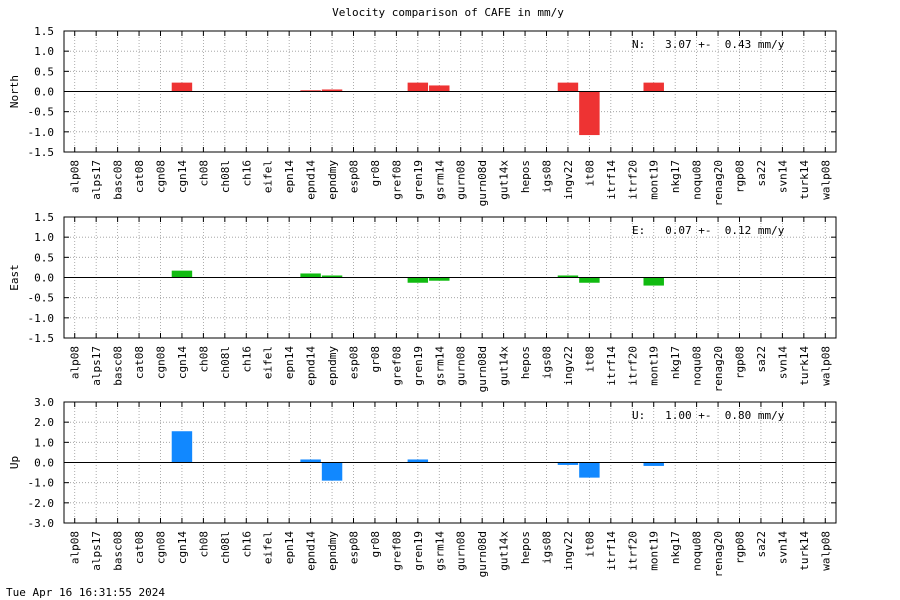 This screenshot has width=900, height=600. What do you see at coordinates (718, 369) in the screenshot?
I see `x-tick-label: renag20` at bounding box center [718, 369].